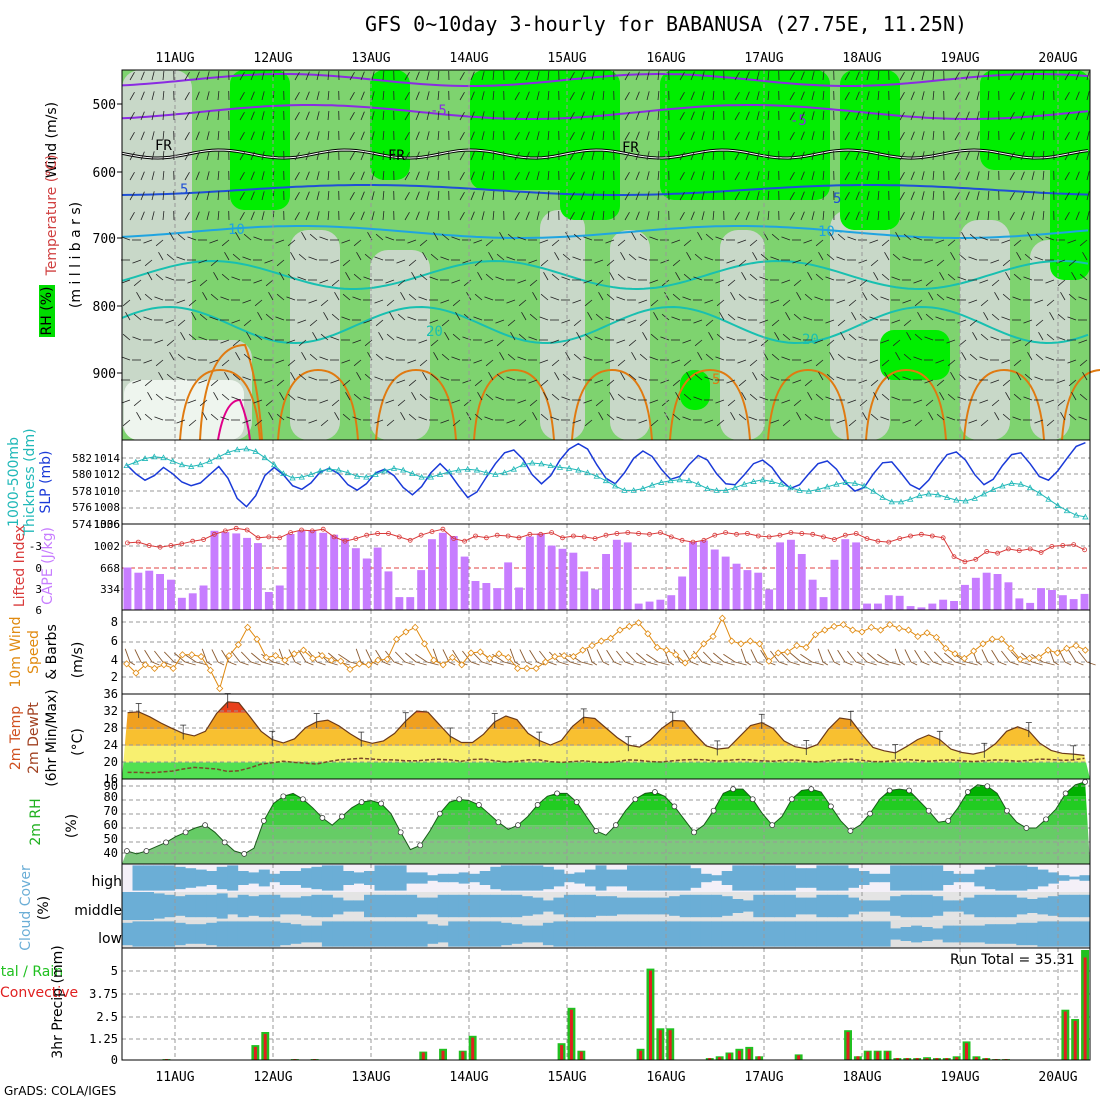  Describe the element at coordinates (959, 1077) in the screenshot. I see `date-label: 19AUG` at that location.